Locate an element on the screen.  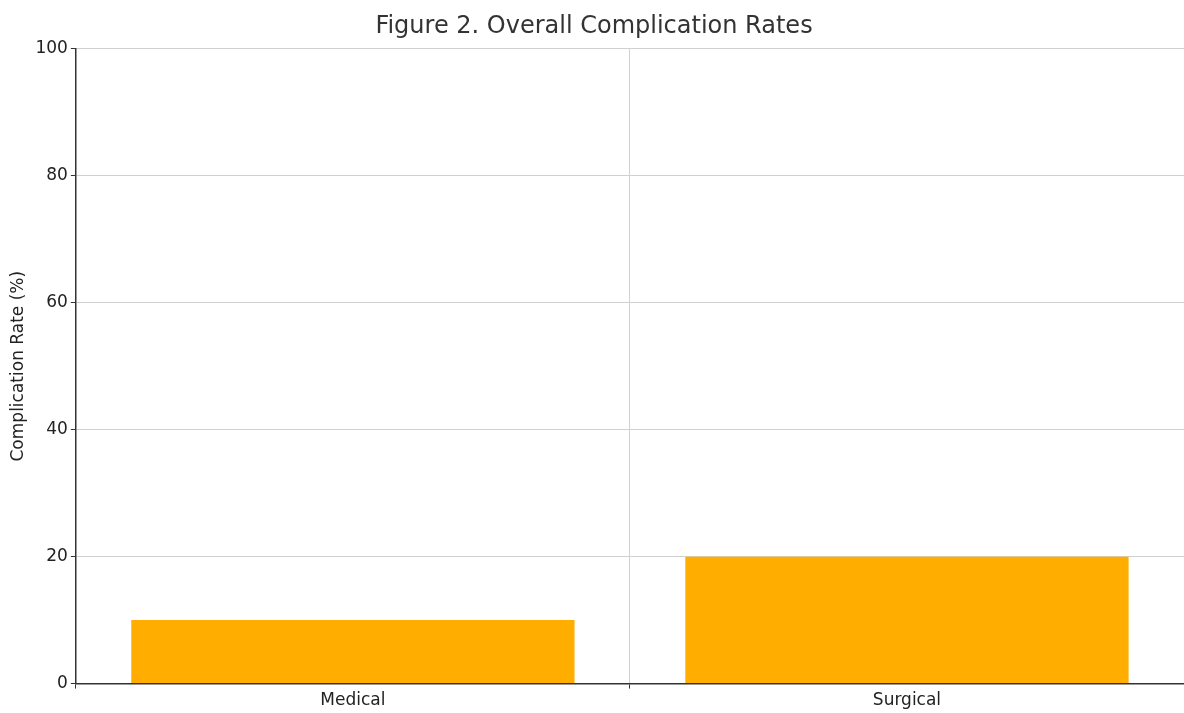
x-tick-label: Surgical is located at coordinates (907, 699).